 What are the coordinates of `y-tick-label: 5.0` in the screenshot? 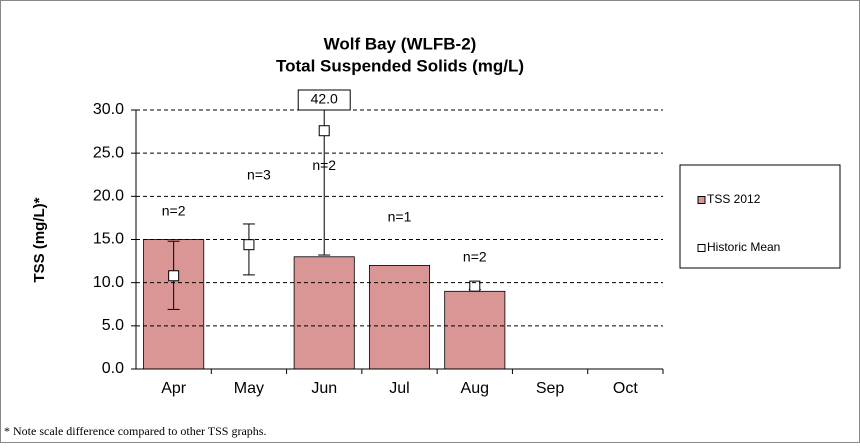 It's located at (113, 325).